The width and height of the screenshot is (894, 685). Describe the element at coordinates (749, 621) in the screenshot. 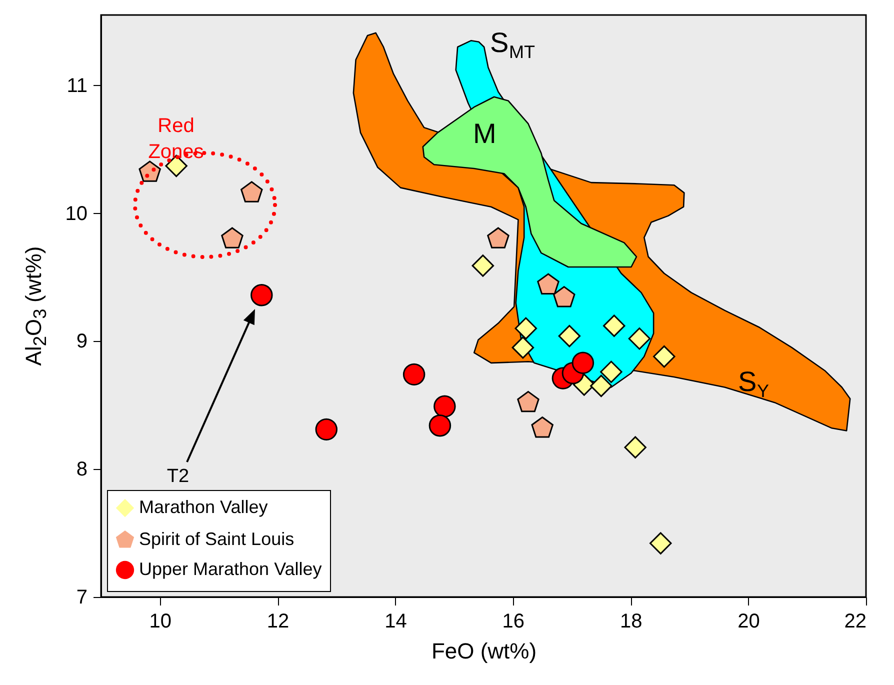

I see `x-tick-label: 20` at that location.